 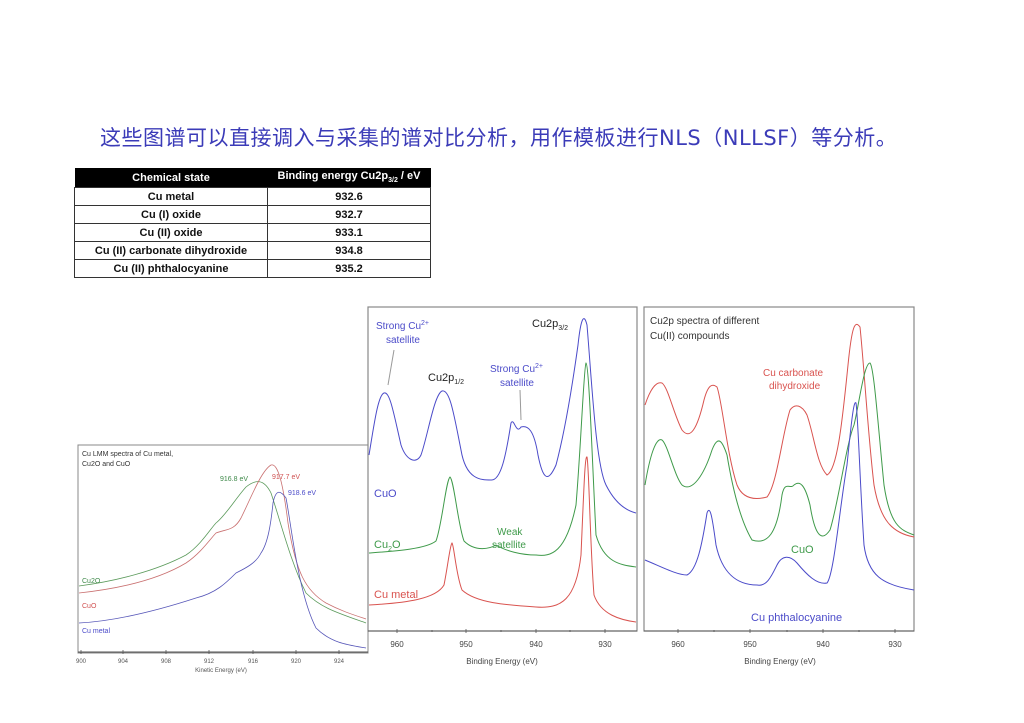 I want to click on label-cuo: CuO, so click(x=802, y=550).